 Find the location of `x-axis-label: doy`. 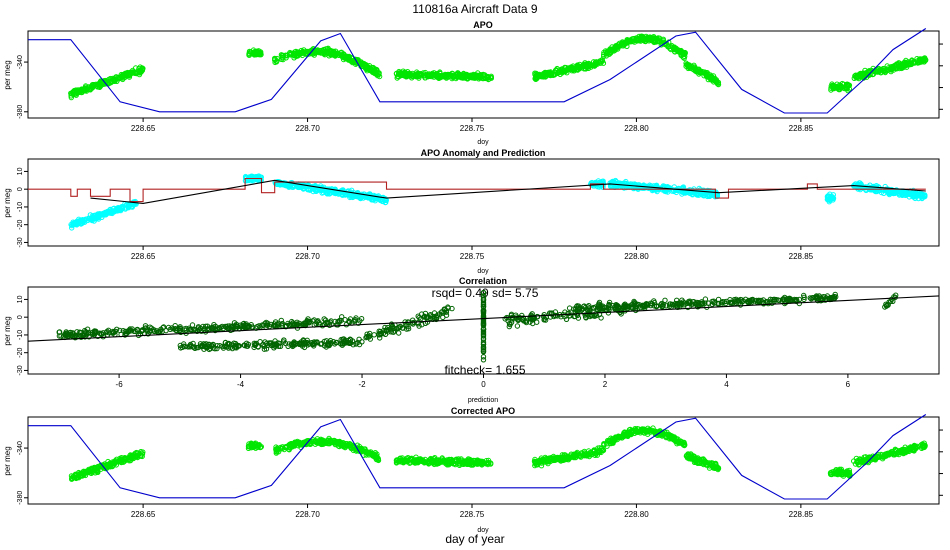

x-axis-label: doy is located at coordinates (483, 142).